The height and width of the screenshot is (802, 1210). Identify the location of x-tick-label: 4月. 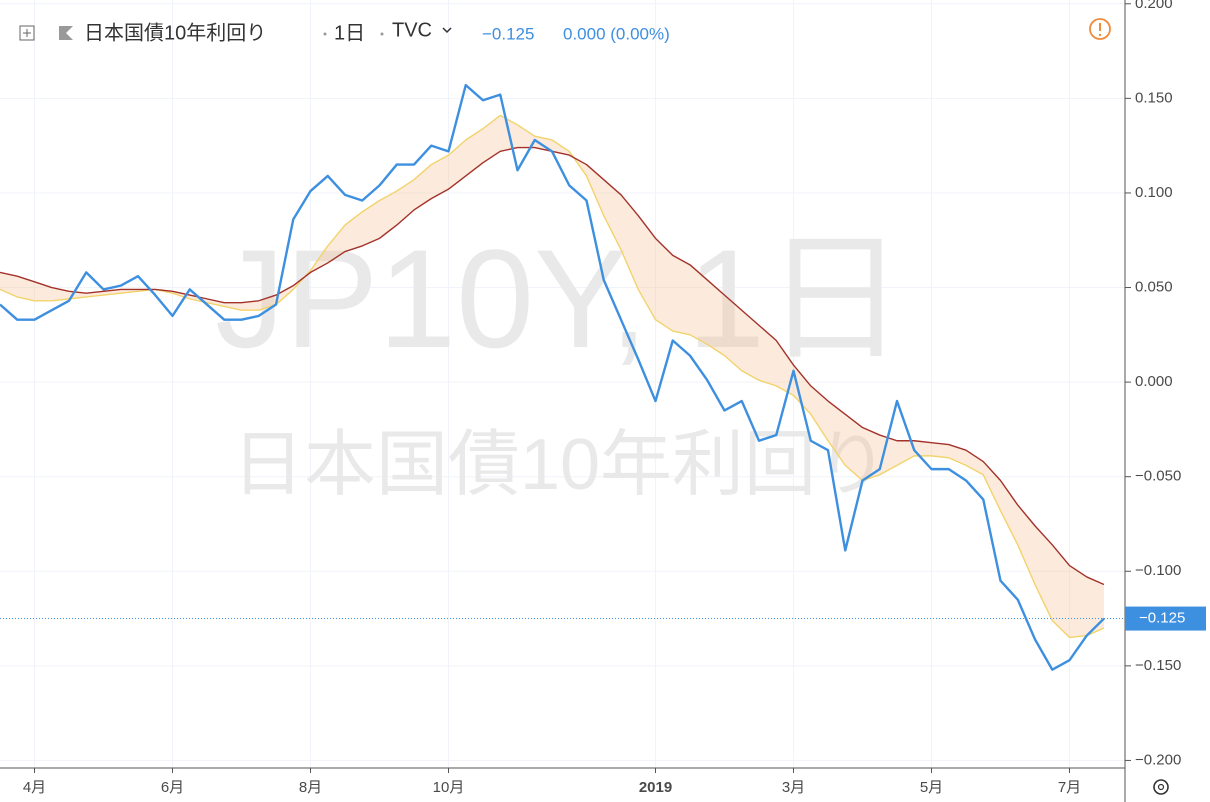
(34, 787).